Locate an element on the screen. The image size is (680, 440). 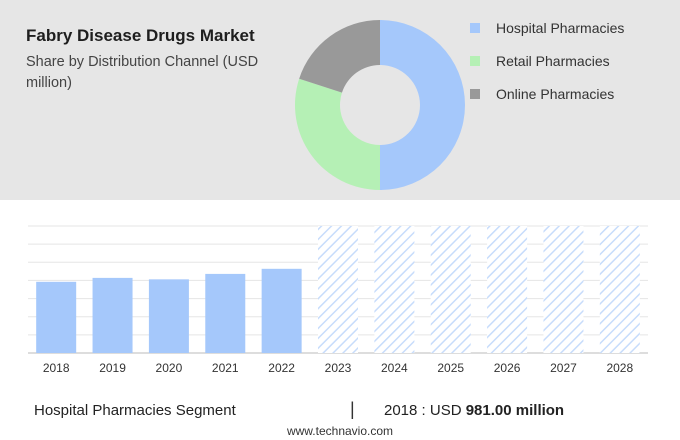
donut-slice-retail-pharmacies is located at coordinates (337, 134).